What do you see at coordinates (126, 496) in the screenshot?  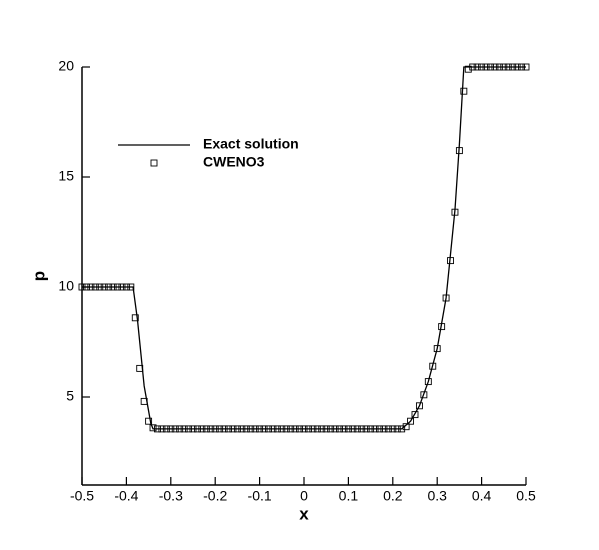 I see `x-tick-label: -0.4` at bounding box center [126, 496].